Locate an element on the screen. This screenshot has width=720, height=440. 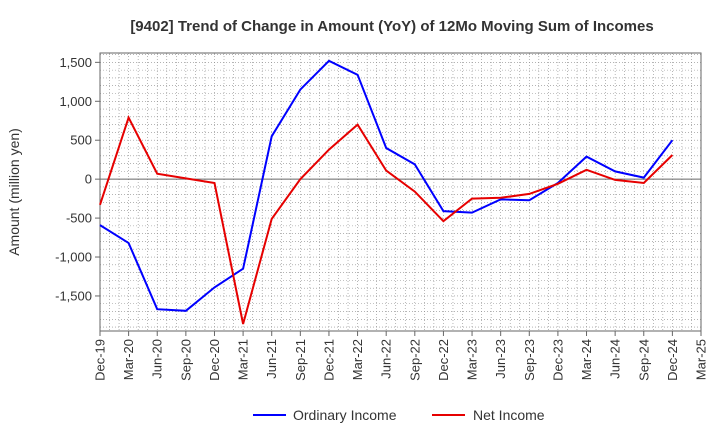
legend: Ordinary Income Net Income is located at coordinates (399, 415).